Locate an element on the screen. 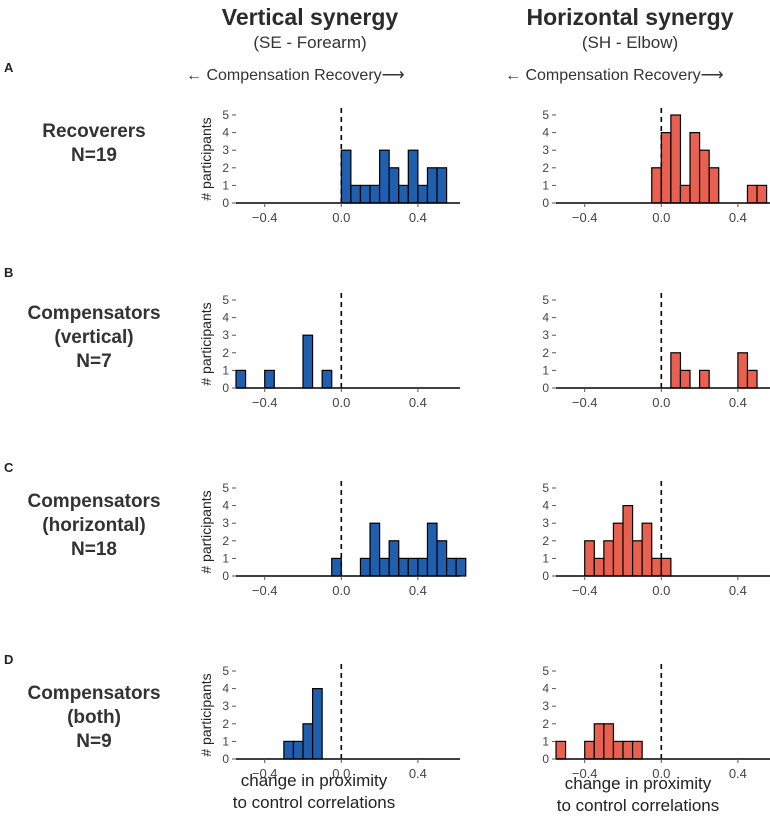  row-label-compensators-horizontal: Compensators (horizontal) N=18 is located at coordinates (94, 526).